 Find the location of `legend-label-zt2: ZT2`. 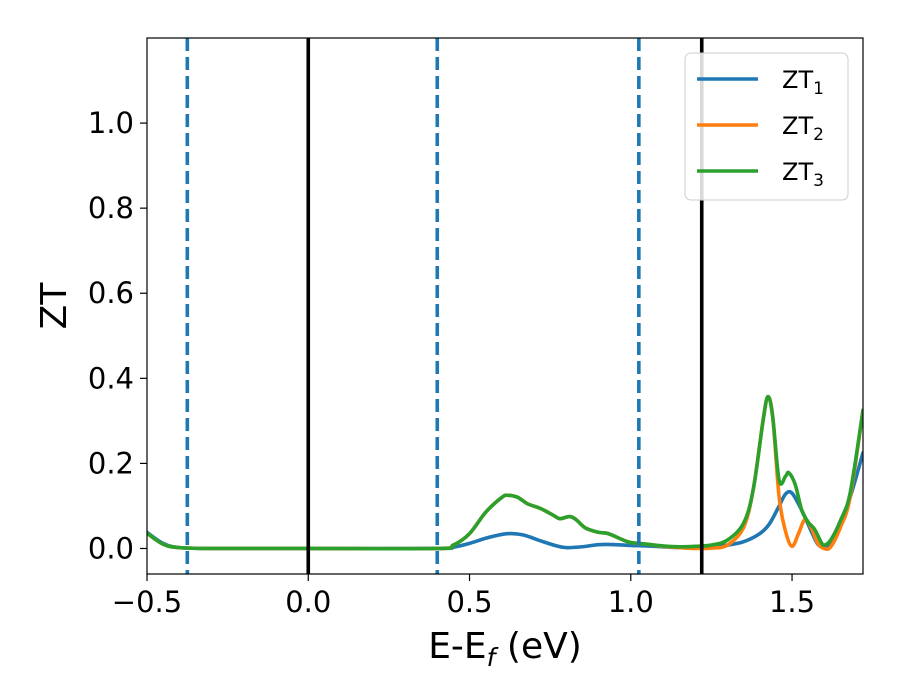

legend-label-zt2: ZT2 is located at coordinates (803, 128).